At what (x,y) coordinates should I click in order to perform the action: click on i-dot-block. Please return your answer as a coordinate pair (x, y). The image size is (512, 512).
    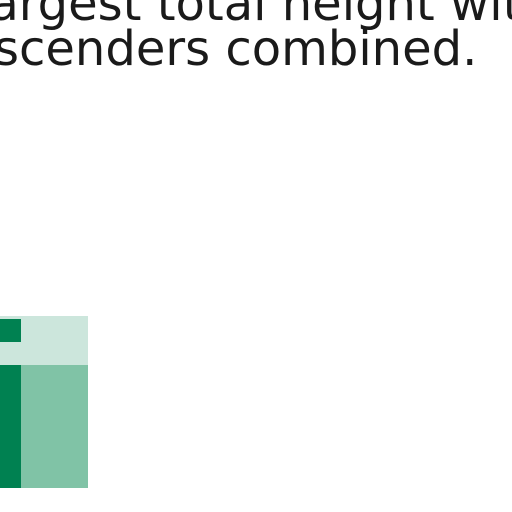
    Looking at the image, I should click on (10, 330).